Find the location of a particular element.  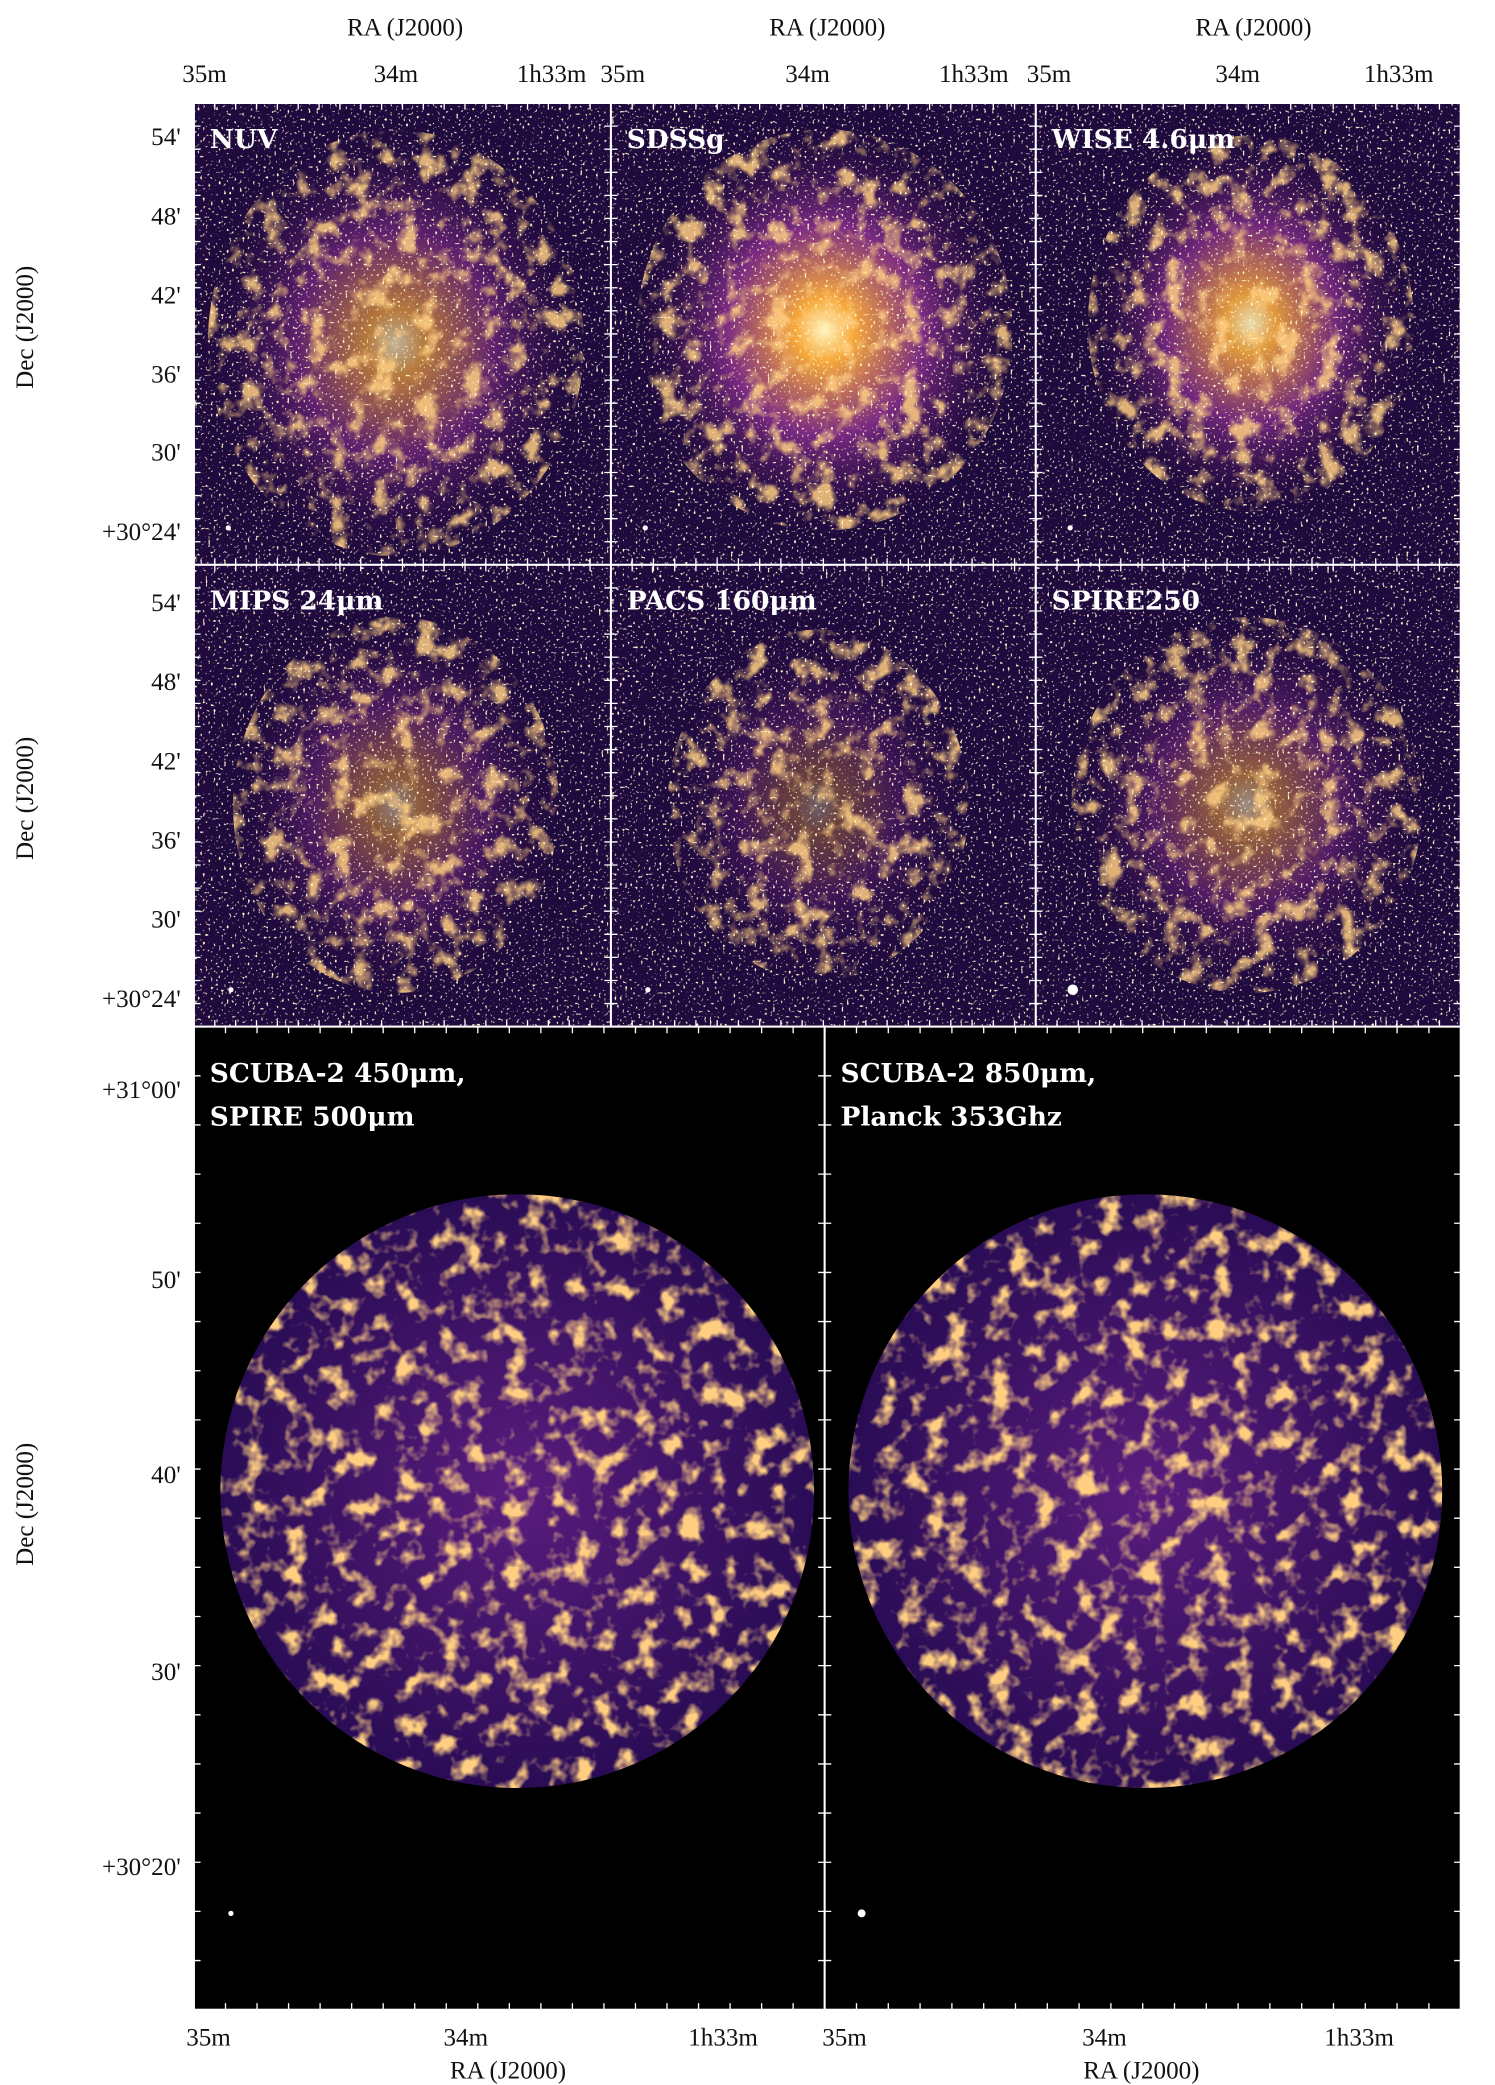

panel-label-line: WISE 4.6μm is located at coordinates (1143, 139).